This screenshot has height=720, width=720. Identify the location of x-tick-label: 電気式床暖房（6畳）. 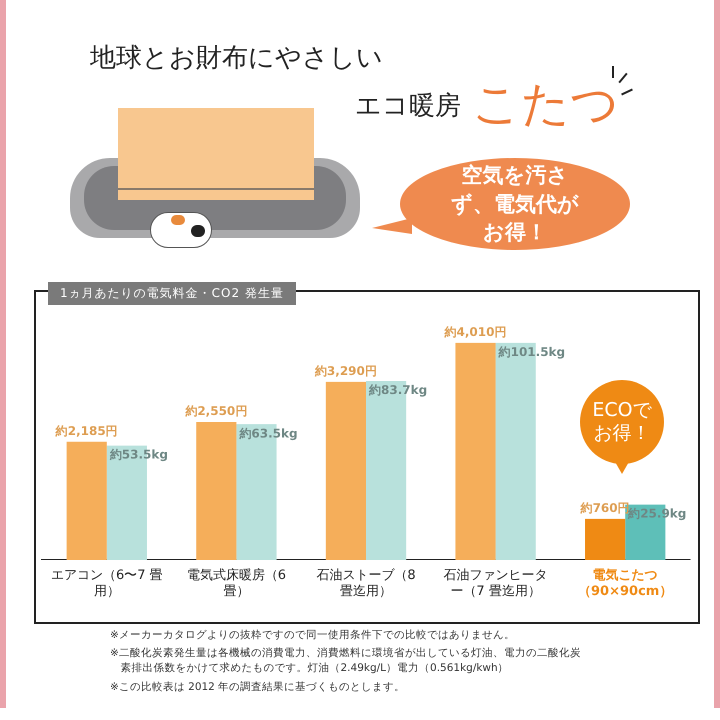
(237, 584).